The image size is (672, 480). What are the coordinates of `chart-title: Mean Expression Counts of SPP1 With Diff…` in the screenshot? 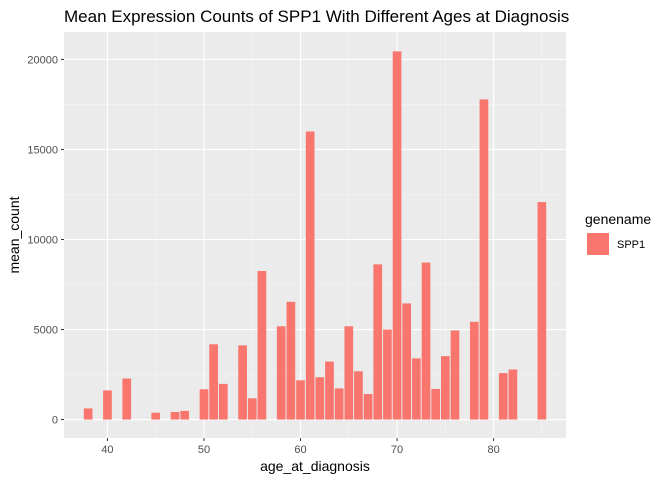 It's located at (316, 16).